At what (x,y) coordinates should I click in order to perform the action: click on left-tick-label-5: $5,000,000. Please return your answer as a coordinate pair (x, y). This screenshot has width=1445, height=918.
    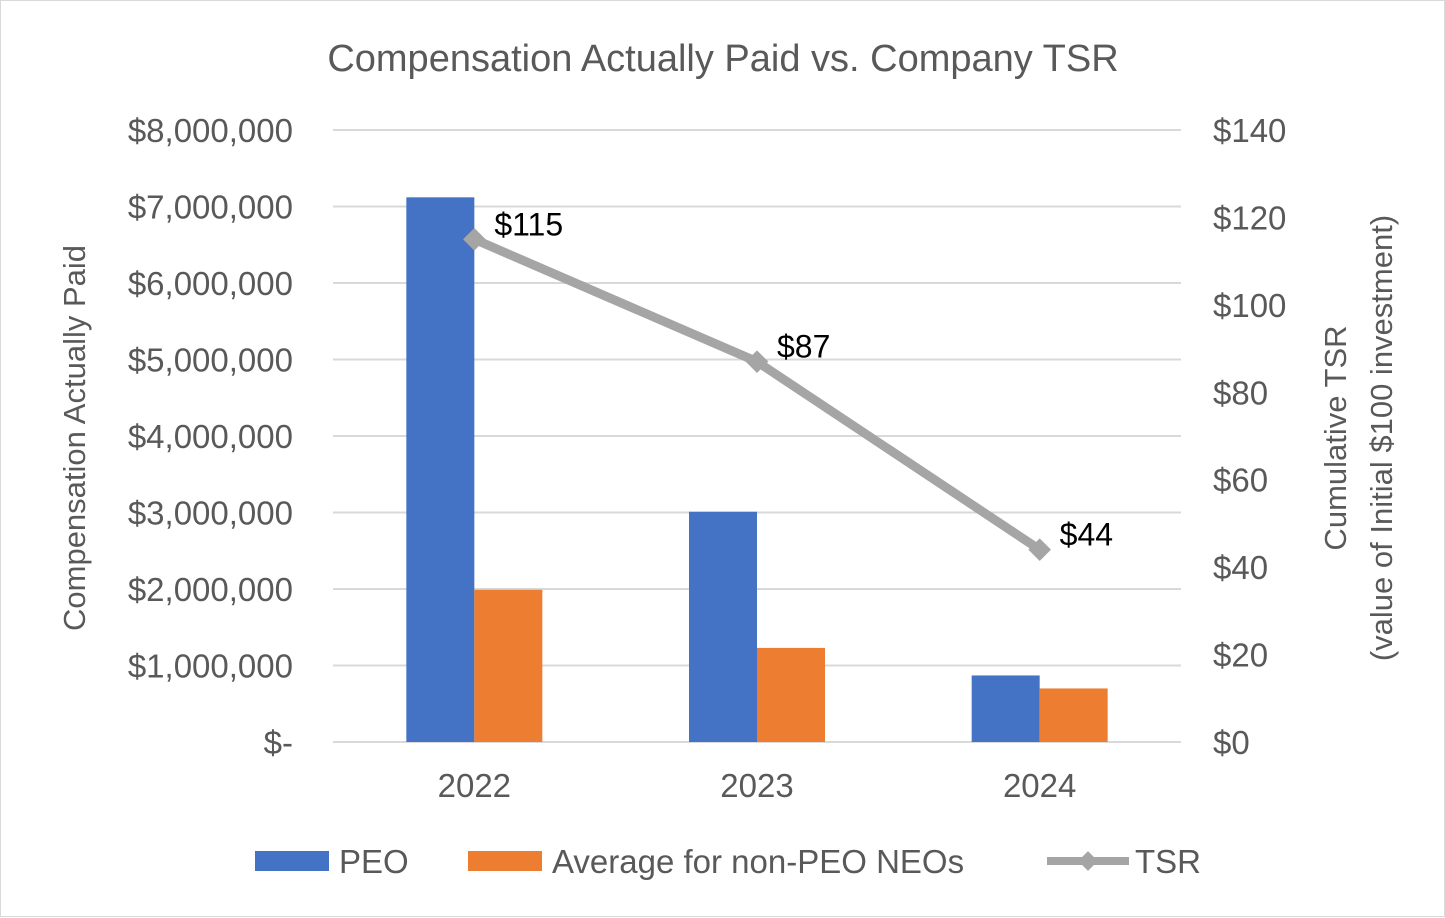
    Looking at the image, I should click on (210, 360).